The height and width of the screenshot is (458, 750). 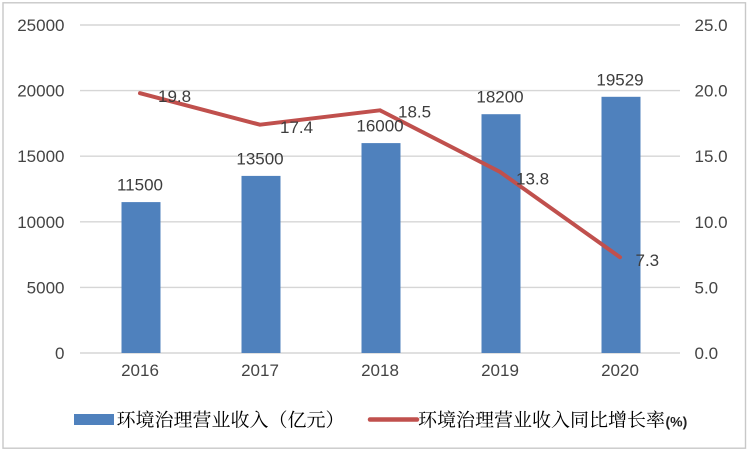 I want to click on svg-text: 2018, so click(x=380, y=370).